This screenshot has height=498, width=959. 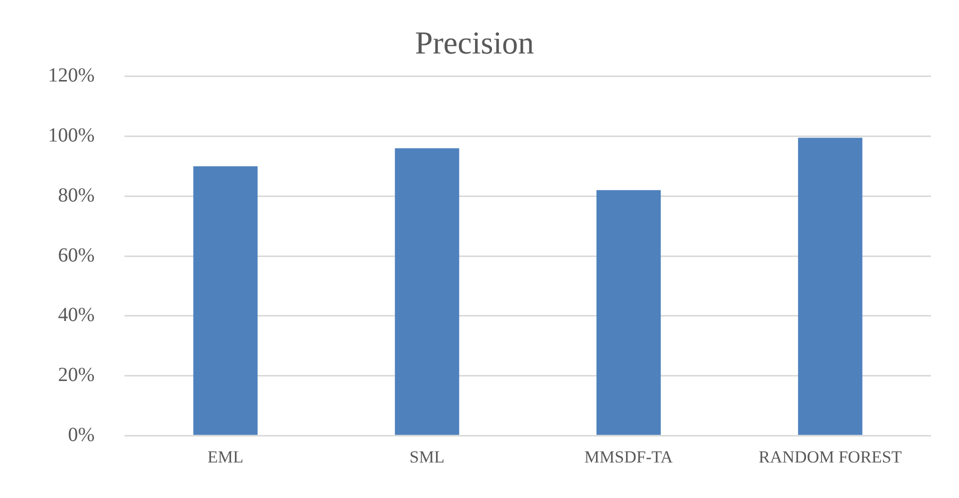 I want to click on y-tick-label: 20%, so click(x=76, y=375).